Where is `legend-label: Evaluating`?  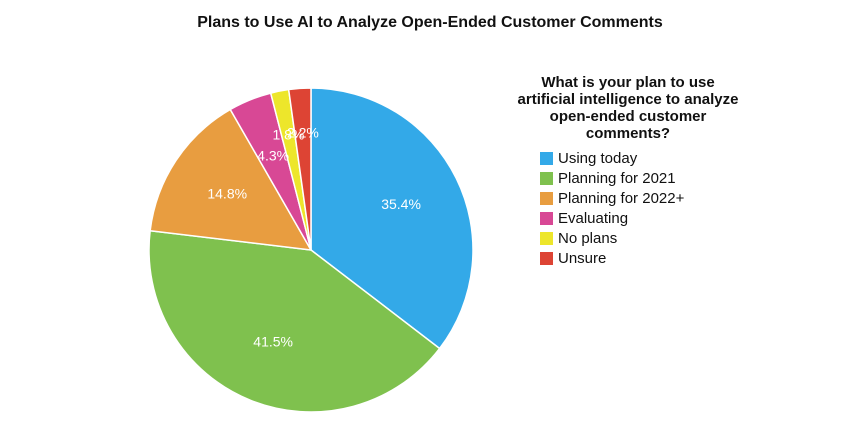
legend-label: Evaluating is located at coordinates (593, 218).